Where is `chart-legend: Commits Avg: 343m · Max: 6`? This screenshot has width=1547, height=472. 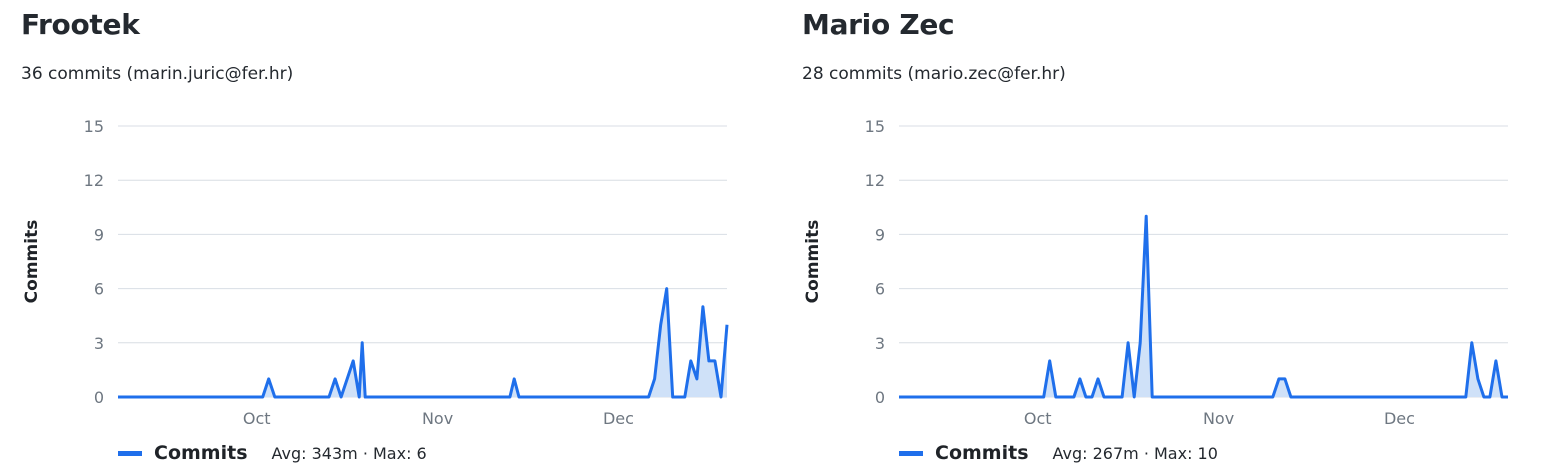 chart-legend: Commits Avg: 343m · Max: 6 is located at coordinates (272, 453).